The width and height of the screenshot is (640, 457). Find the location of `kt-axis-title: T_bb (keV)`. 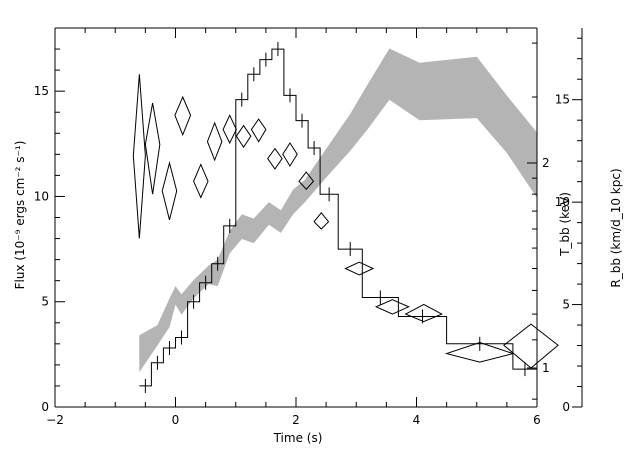

kt-axis-title: T_bb (keV) is located at coordinates (565, 224).